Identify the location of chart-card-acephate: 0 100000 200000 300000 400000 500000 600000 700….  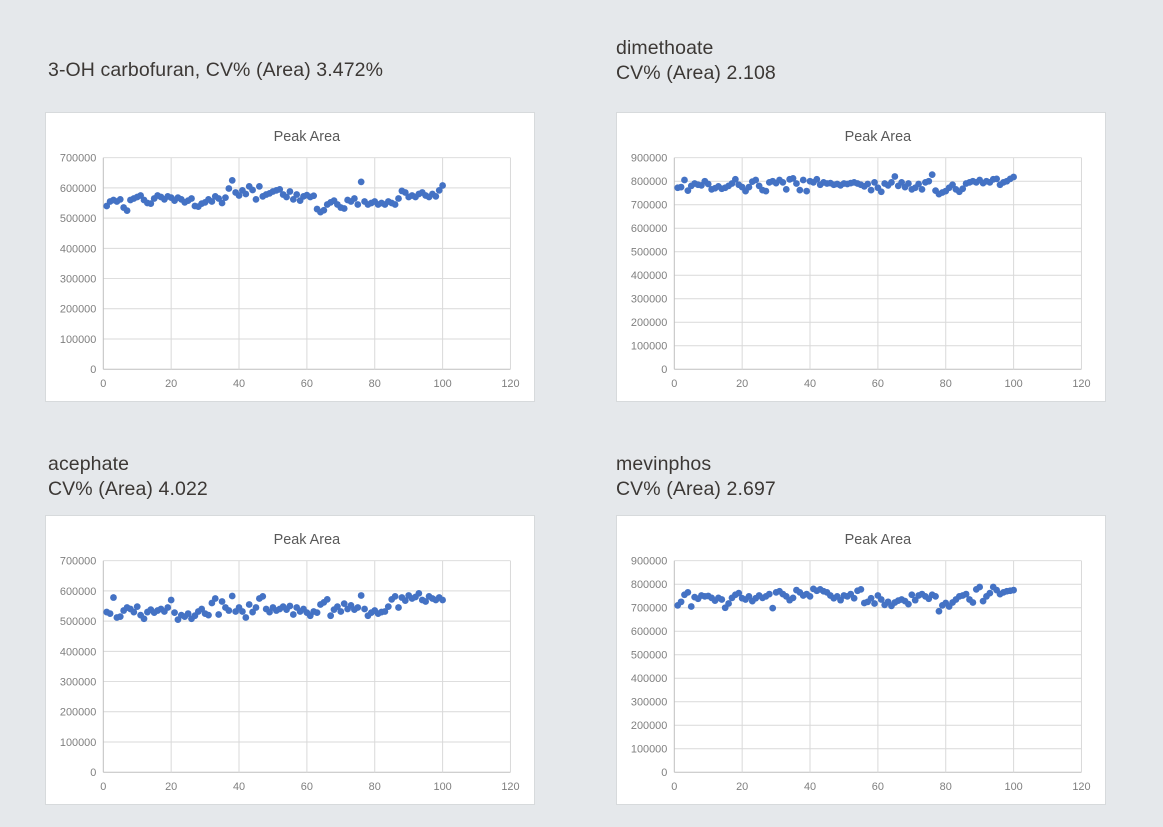
(290, 660).